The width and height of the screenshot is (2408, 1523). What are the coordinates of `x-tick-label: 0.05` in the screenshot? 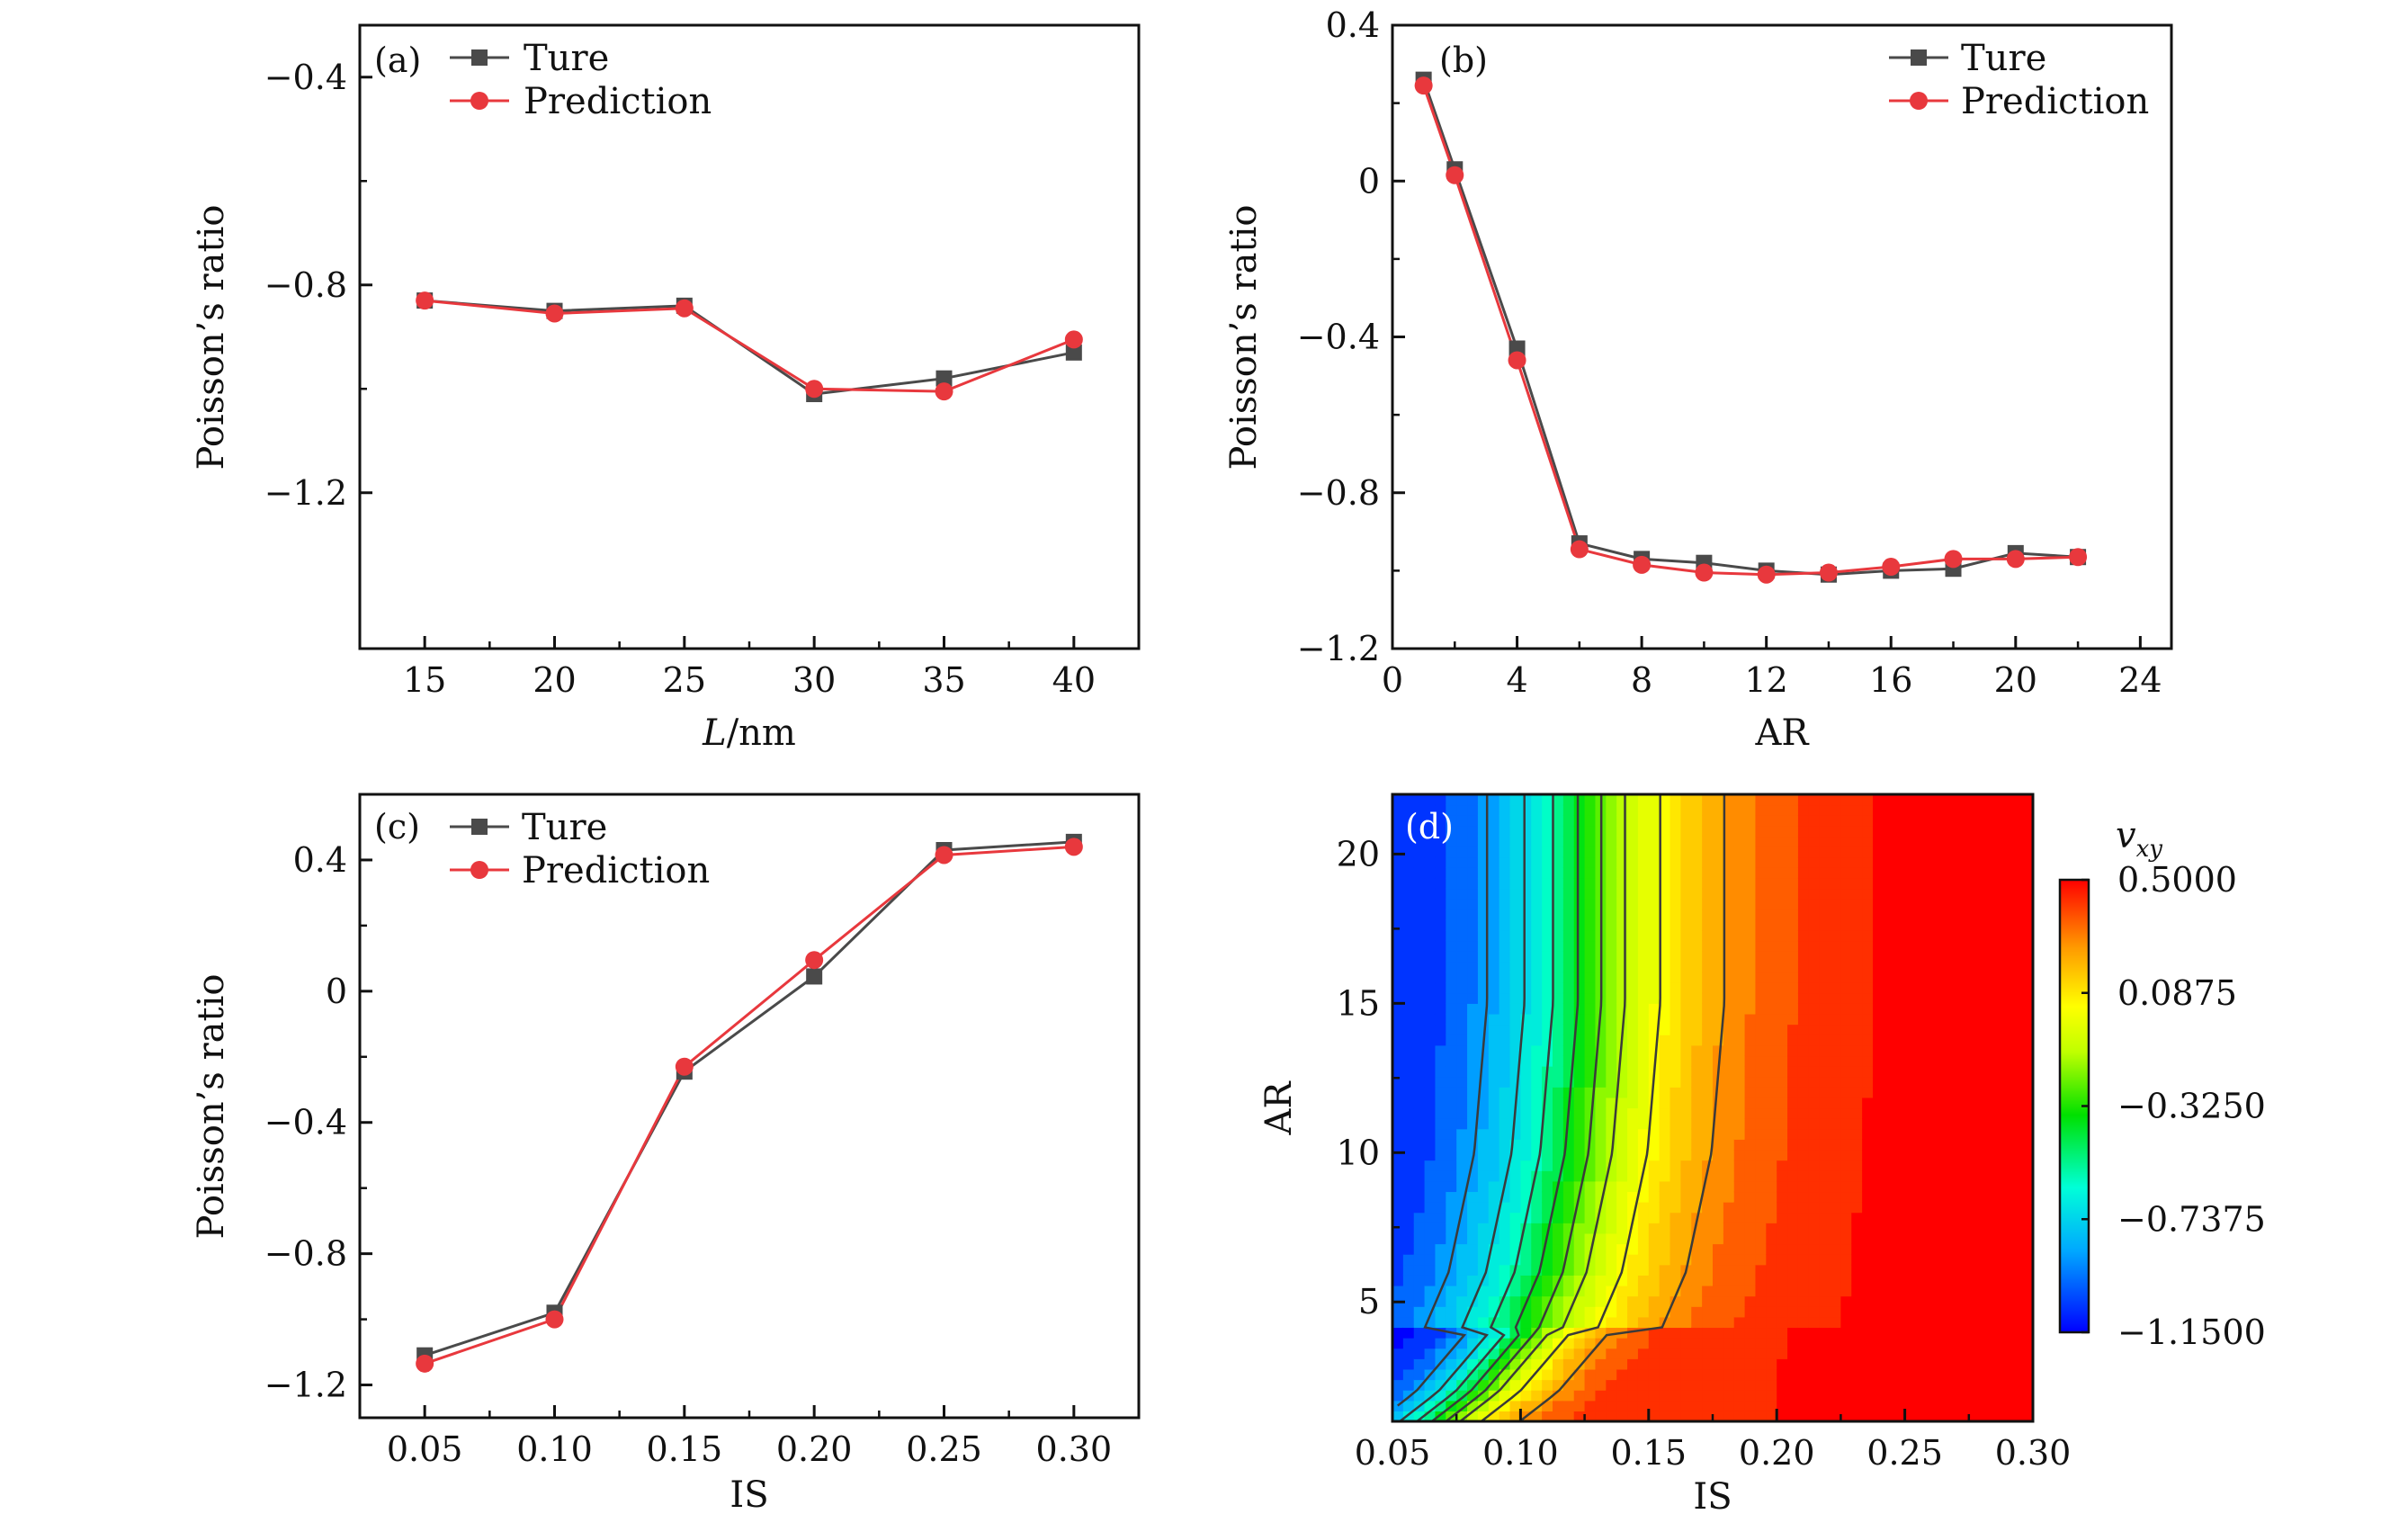 It's located at (425, 1449).